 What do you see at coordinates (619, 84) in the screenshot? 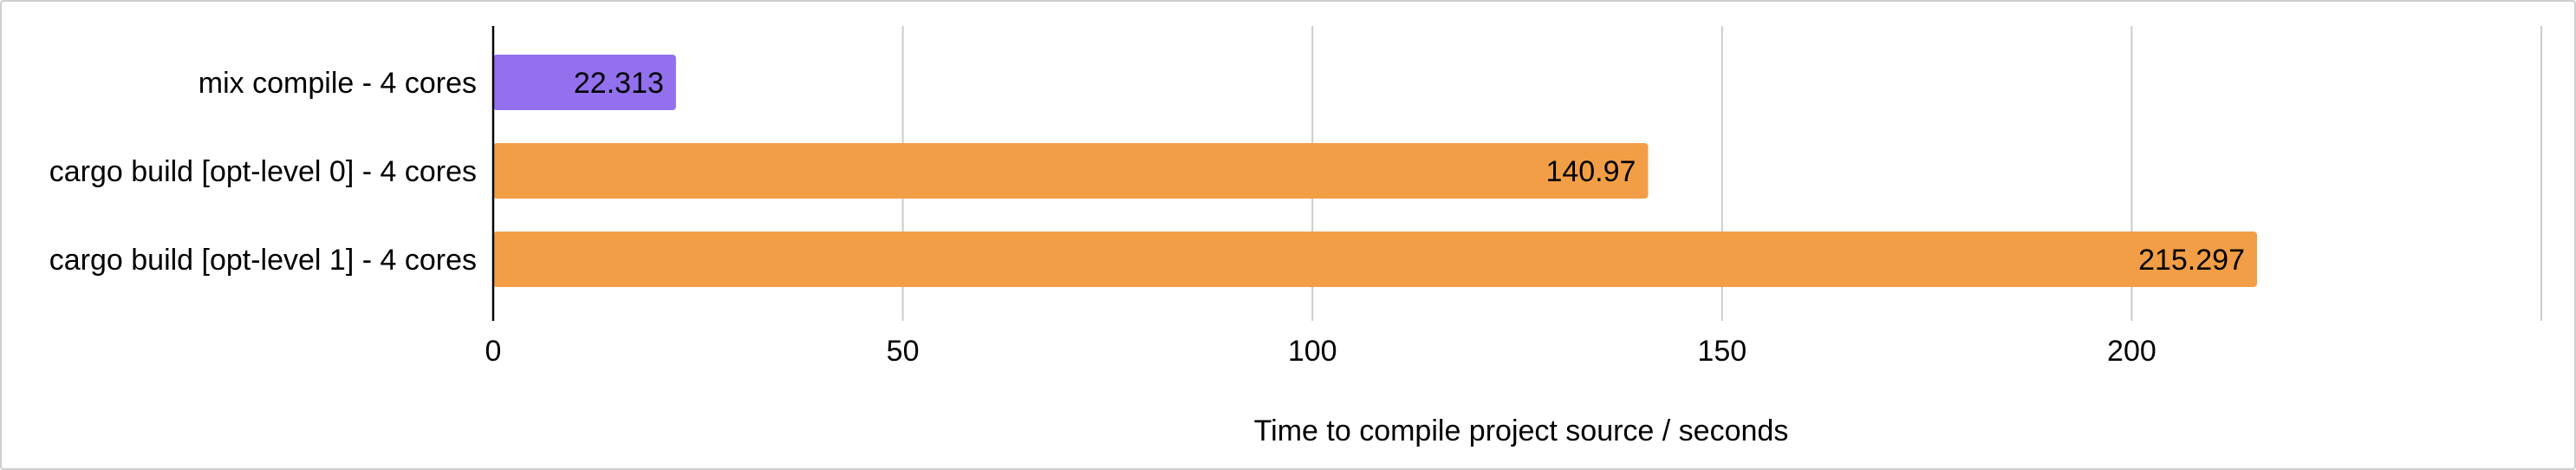
I see `data-label-1: 22.313` at bounding box center [619, 84].